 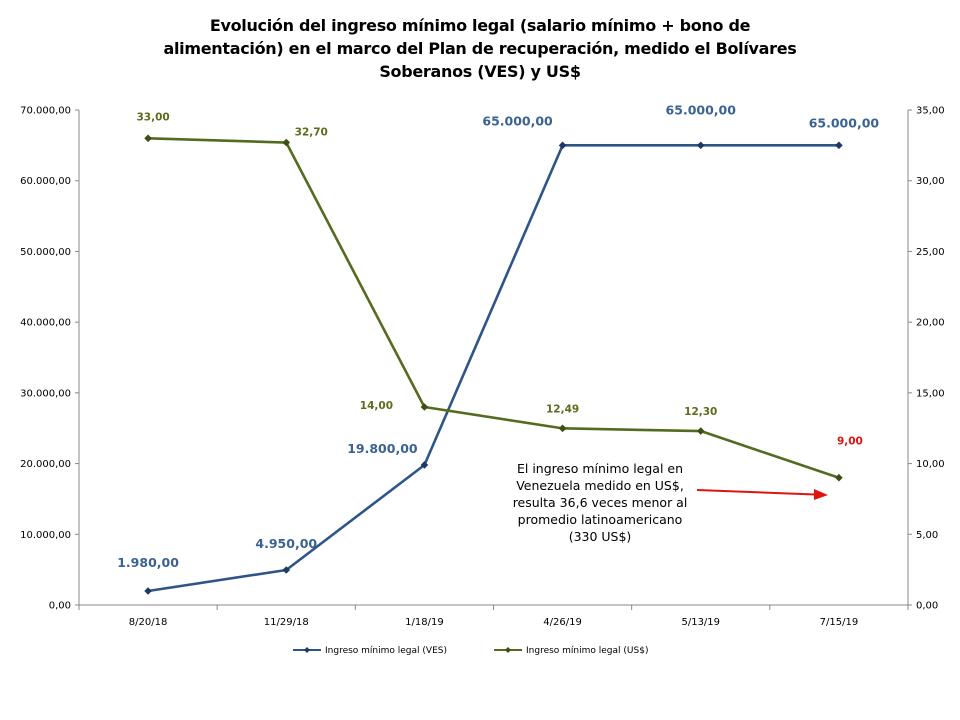 What do you see at coordinates (562, 622) in the screenshot?
I see `x-tick-label: 4/26/19` at bounding box center [562, 622].